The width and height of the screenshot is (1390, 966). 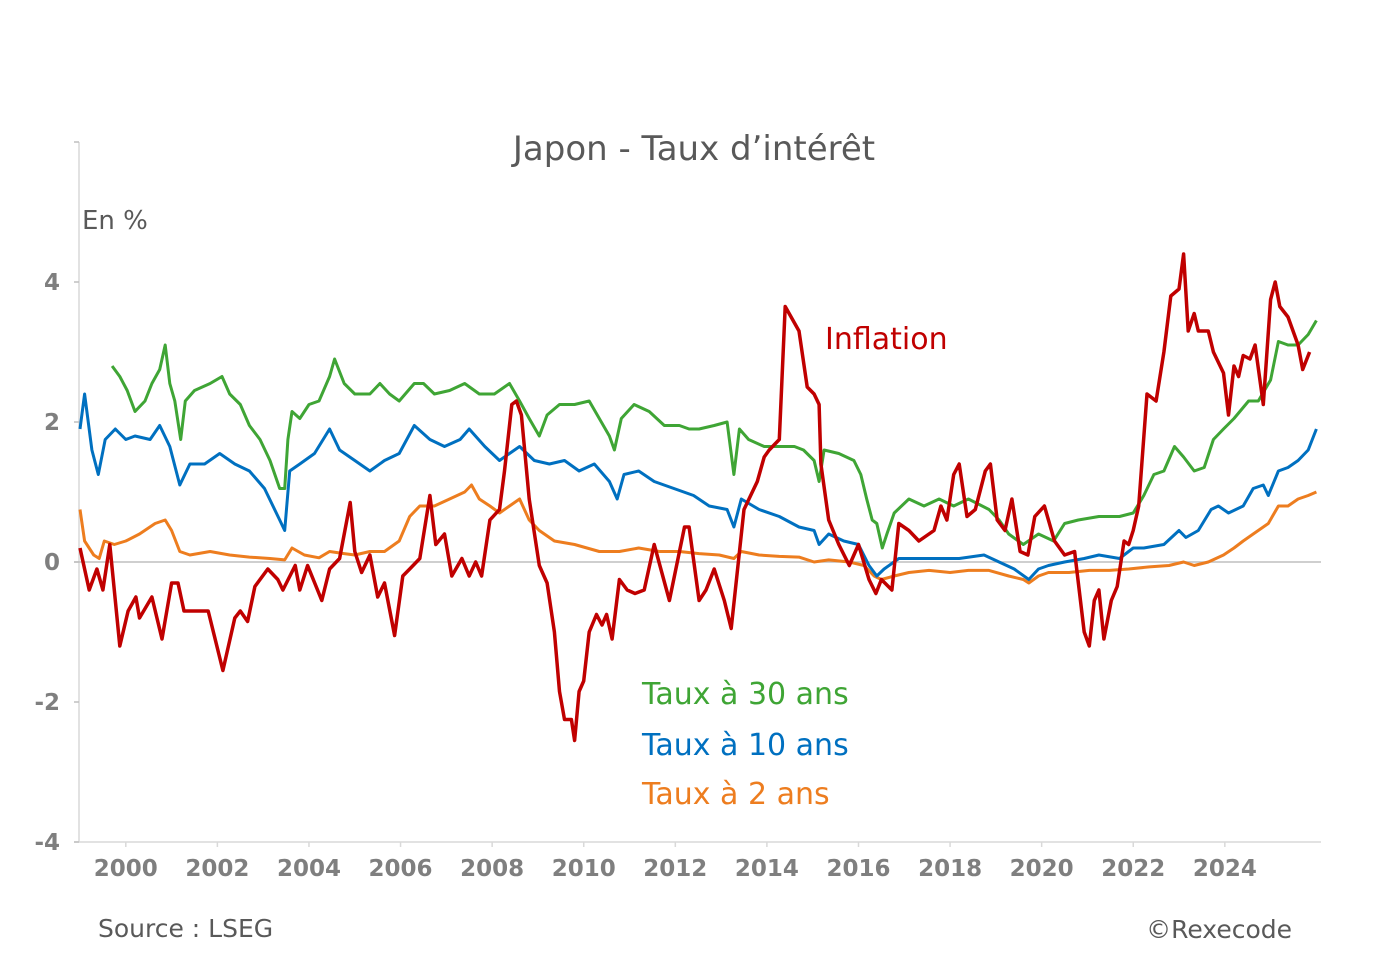 I want to click on x-tick-label: 2016, so click(x=858, y=869).